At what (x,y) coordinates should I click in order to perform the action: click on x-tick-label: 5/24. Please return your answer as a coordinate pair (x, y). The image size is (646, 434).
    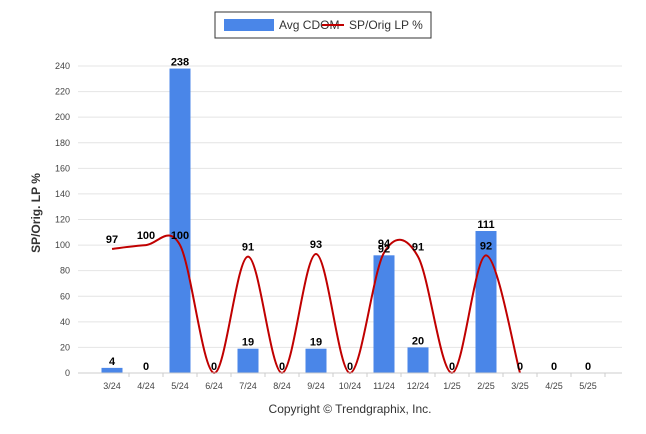
    Looking at the image, I should click on (180, 386).